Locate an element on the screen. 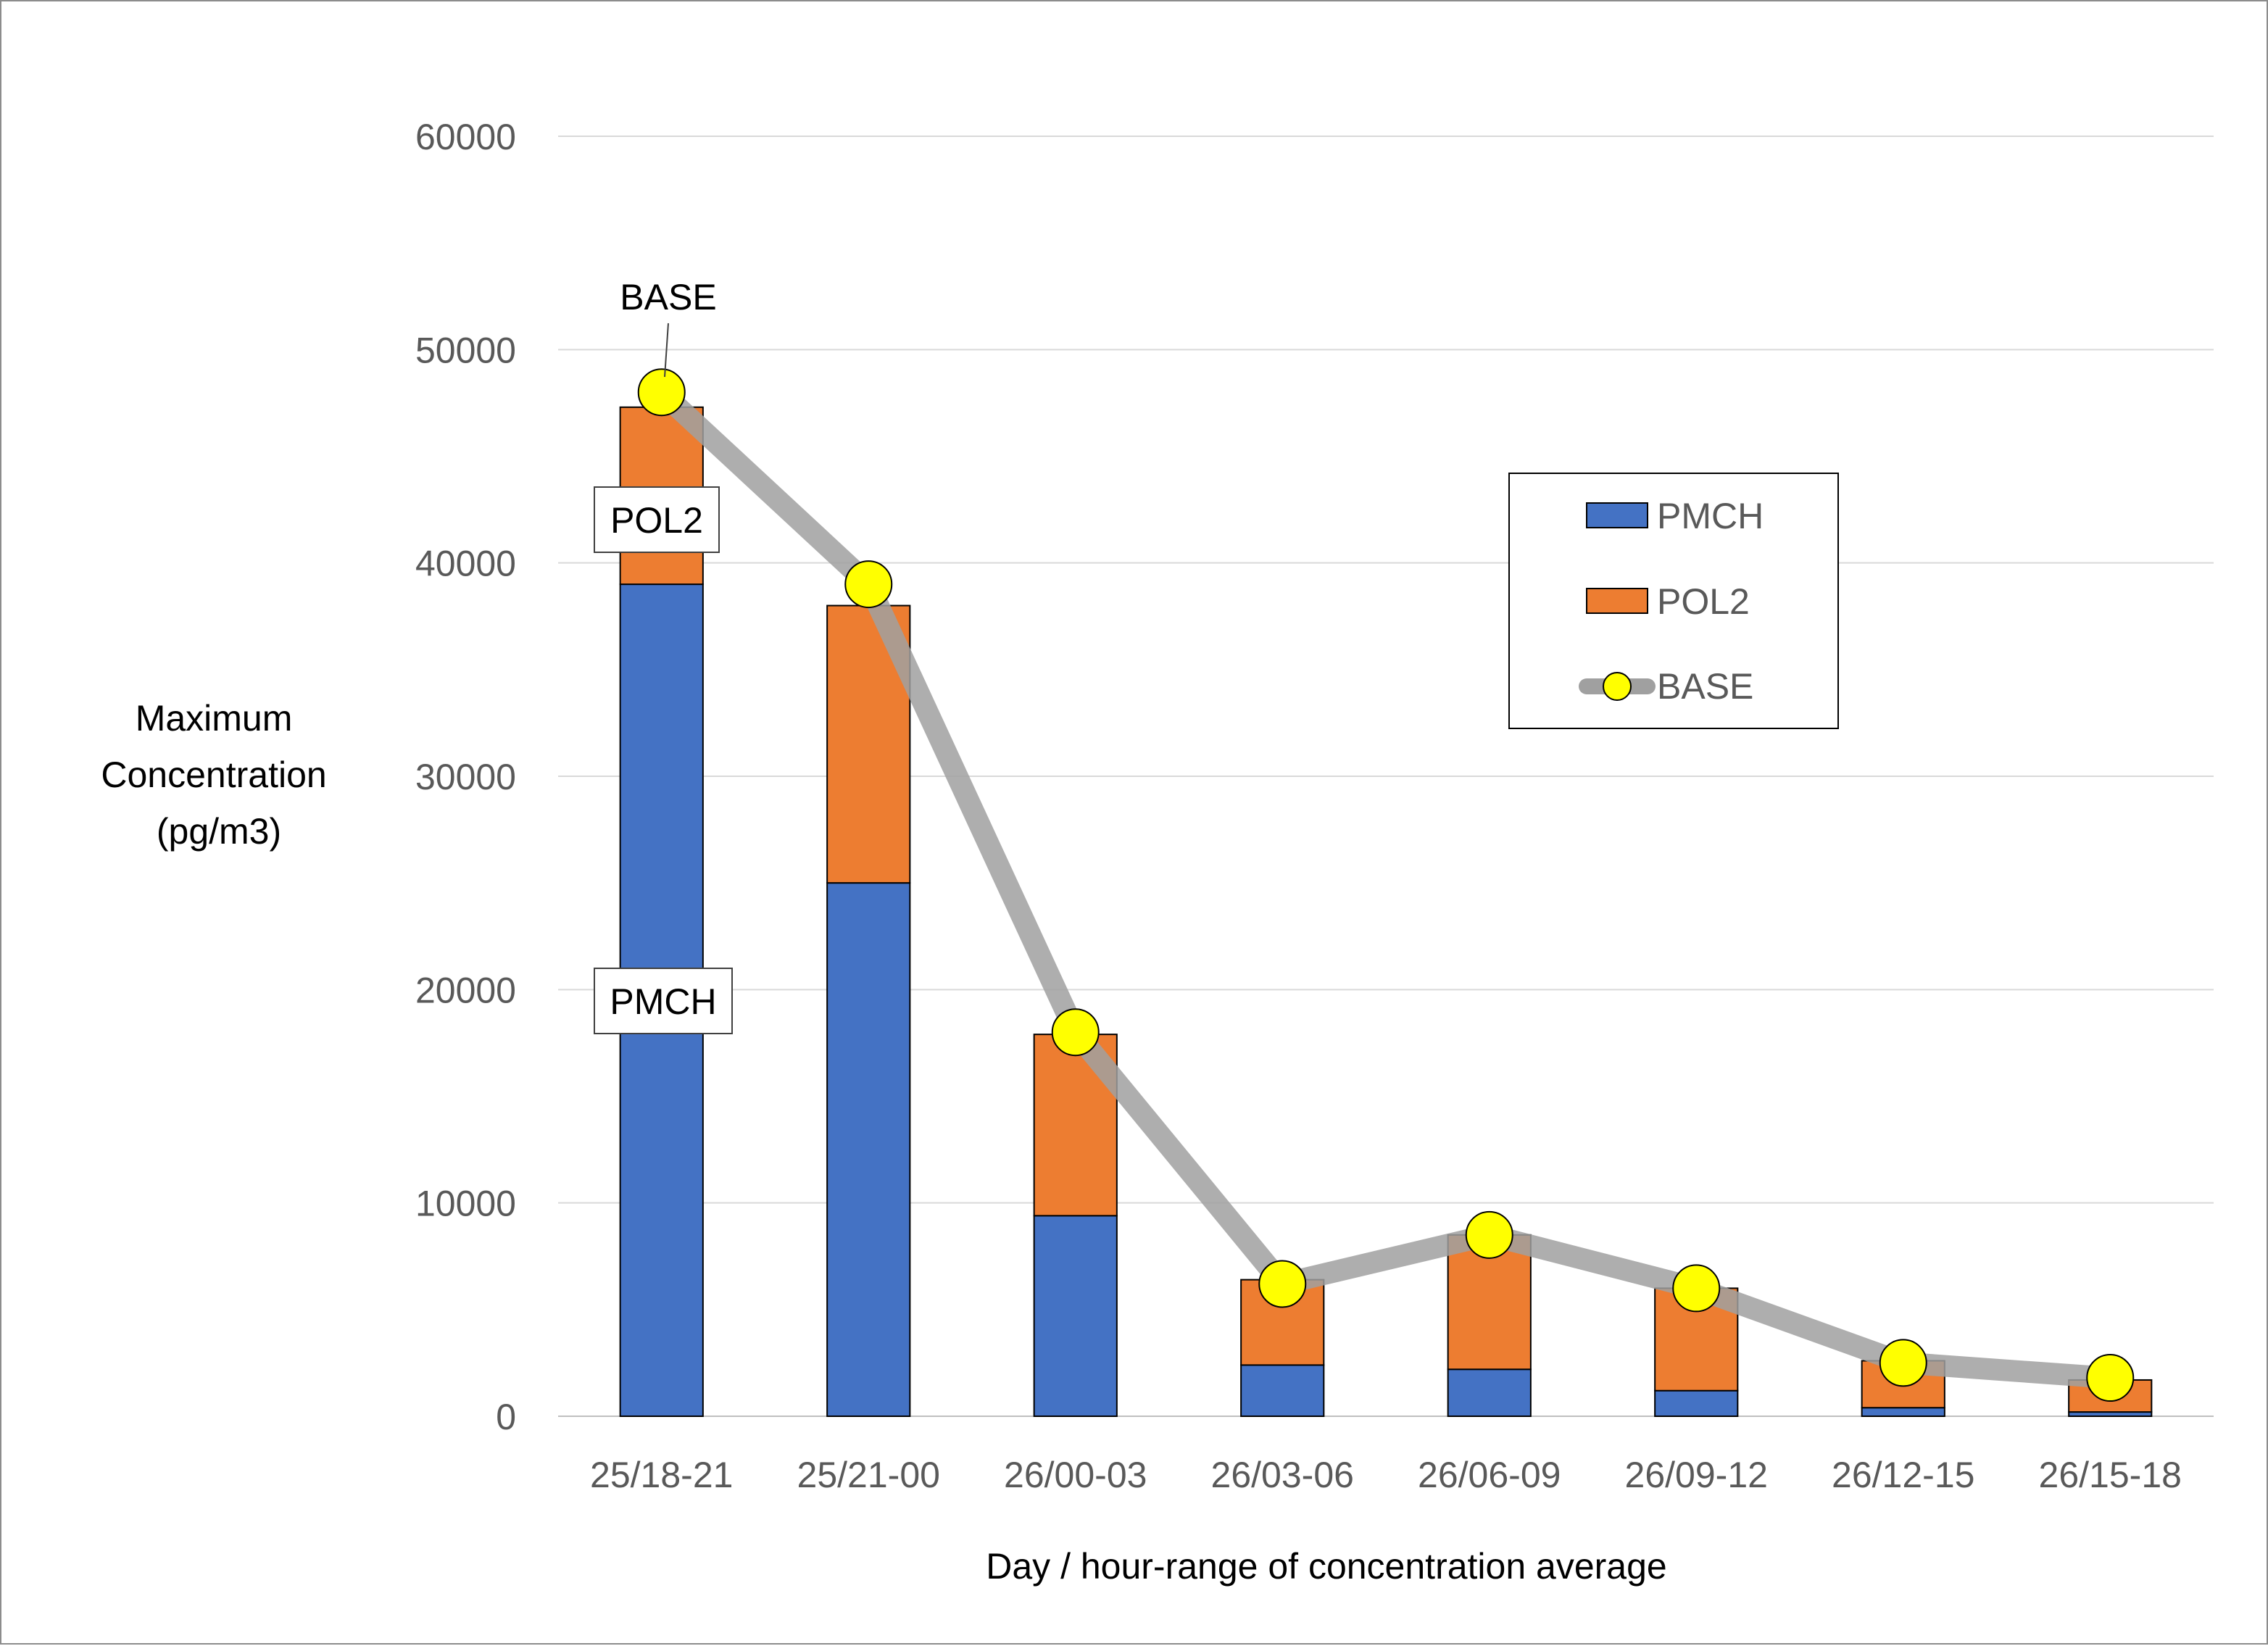 The image size is (2268, 1646). y-tick-label: 20000 is located at coordinates (465, 990).